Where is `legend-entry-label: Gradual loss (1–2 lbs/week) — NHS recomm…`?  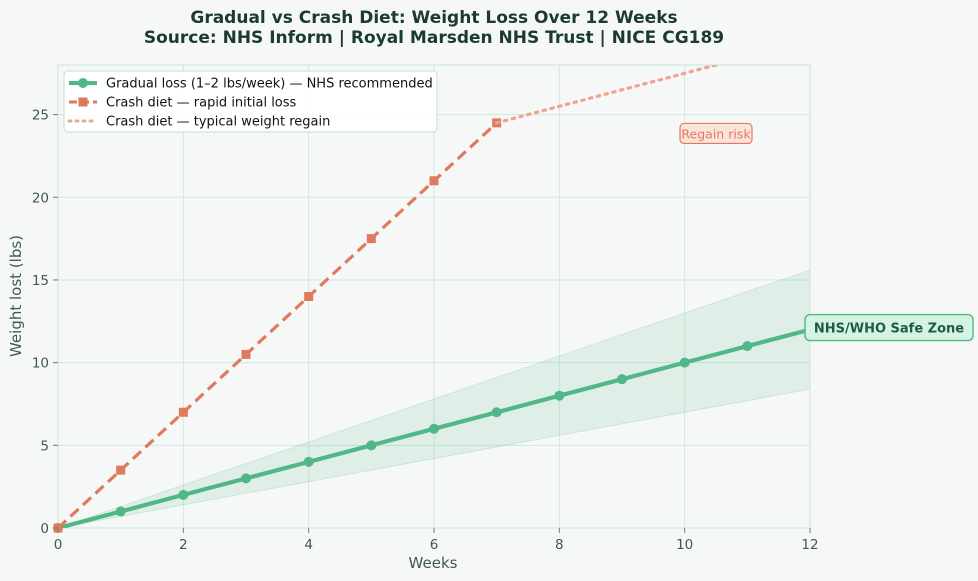 legend-entry-label: Gradual loss (1–2 lbs/week) — NHS recomm… is located at coordinates (269, 84).